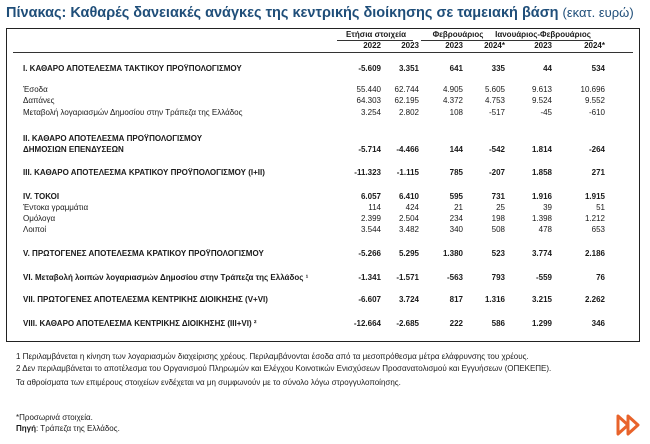 The height and width of the screenshot is (444, 650). I want to click on cell-value: 21, so click(458, 207).